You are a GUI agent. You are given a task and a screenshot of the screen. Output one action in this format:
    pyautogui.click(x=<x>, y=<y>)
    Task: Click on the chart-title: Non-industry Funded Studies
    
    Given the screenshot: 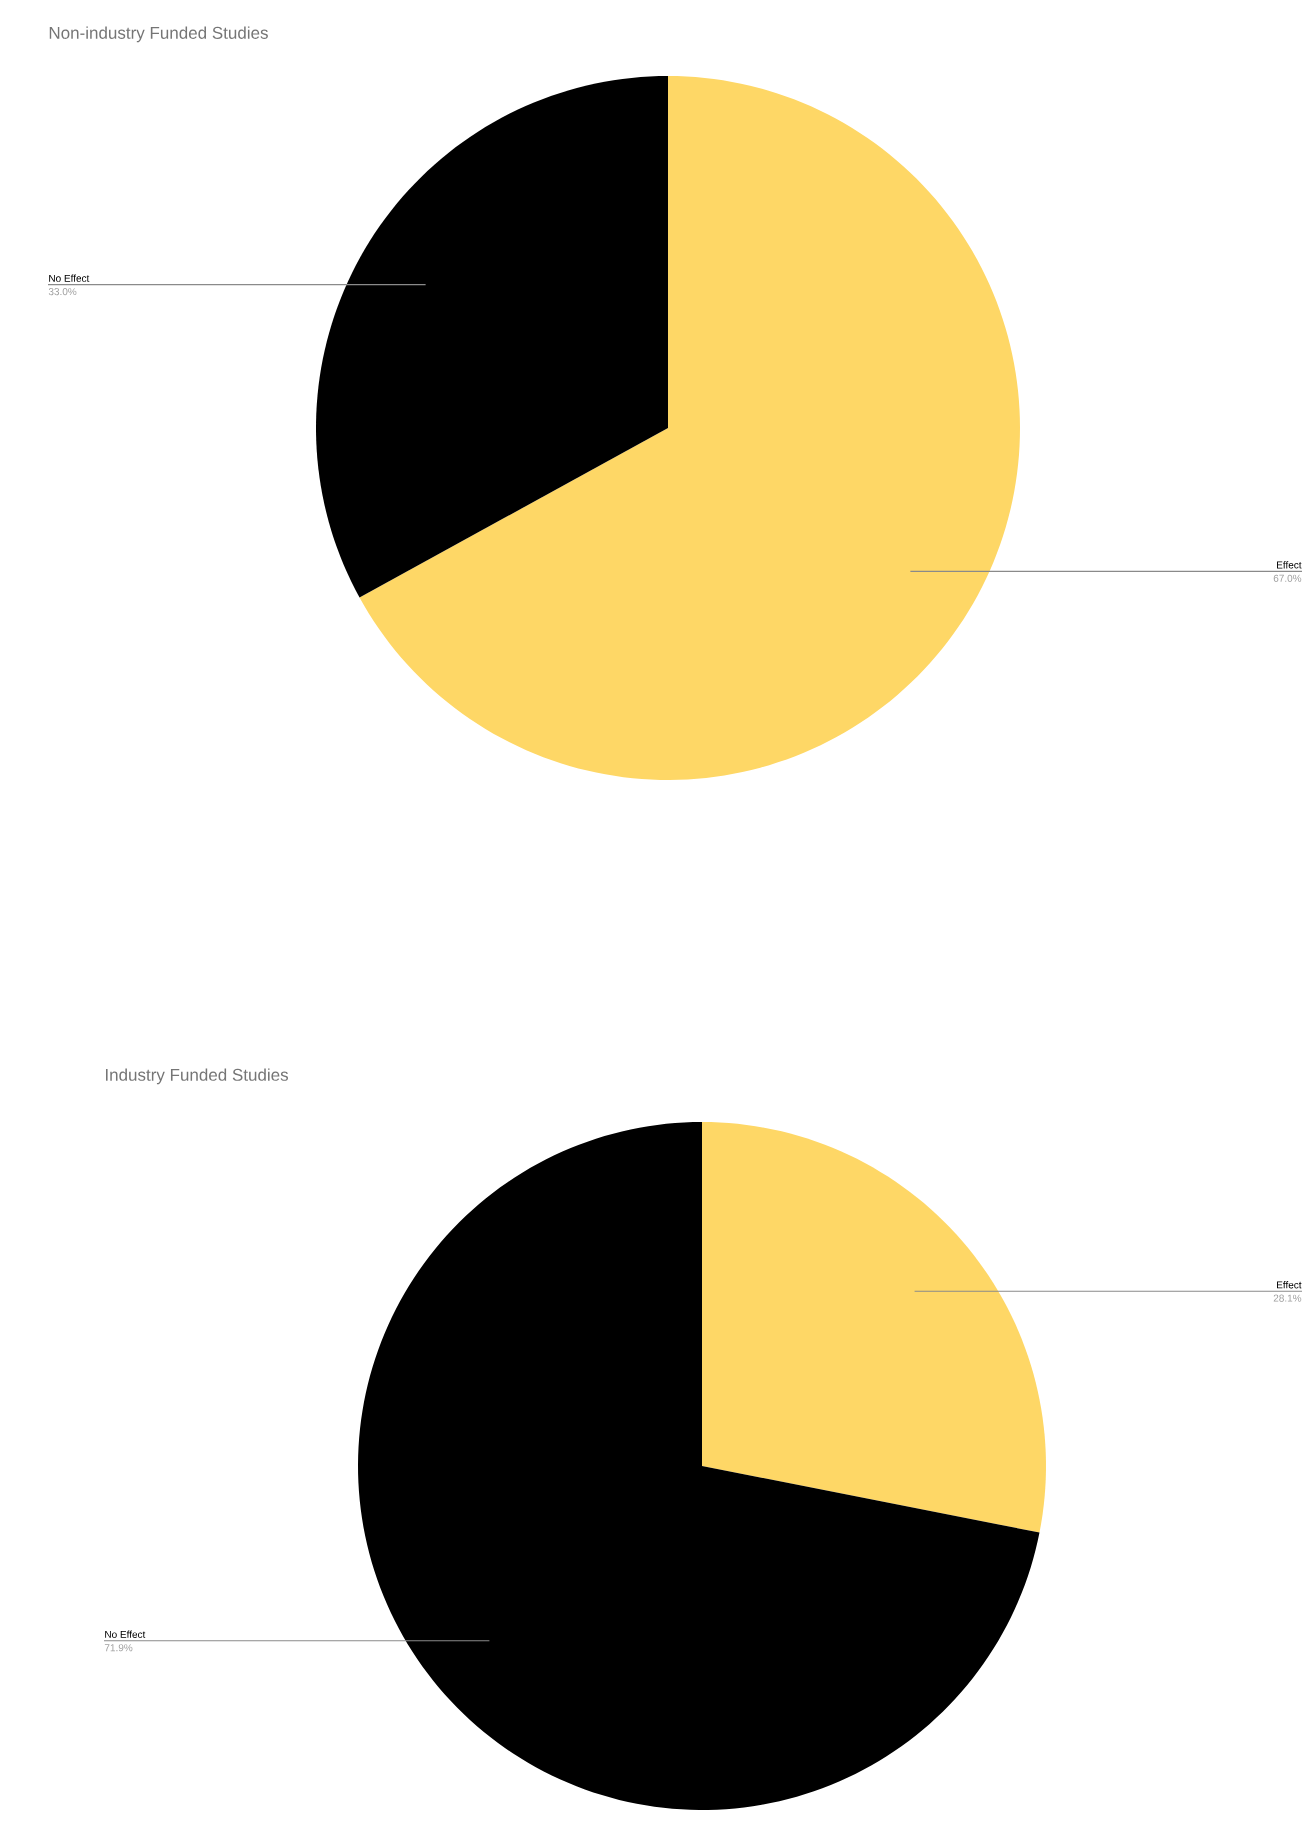 What is the action you would take?
    pyautogui.click(x=158, y=34)
    